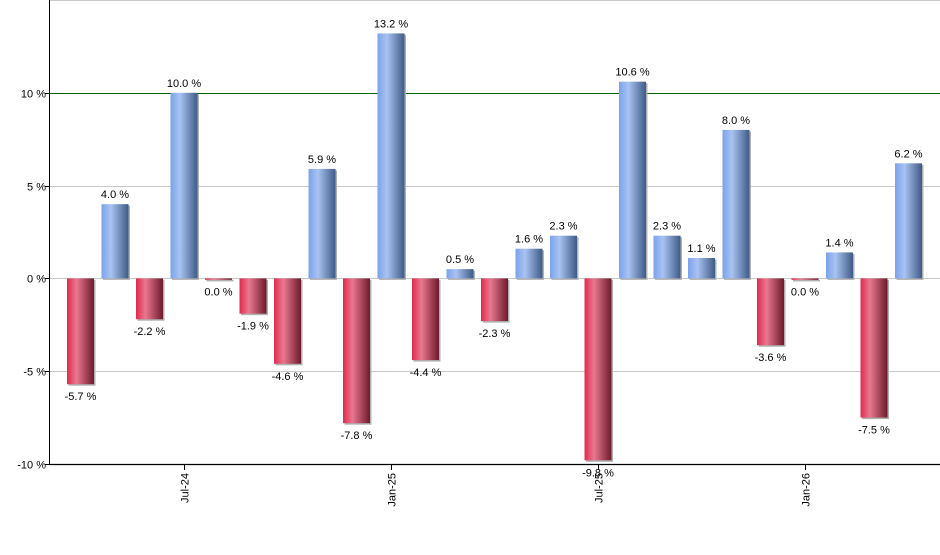  What do you see at coordinates (426, 373) in the screenshot?
I see `data-label: -4.4 %` at bounding box center [426, 373].